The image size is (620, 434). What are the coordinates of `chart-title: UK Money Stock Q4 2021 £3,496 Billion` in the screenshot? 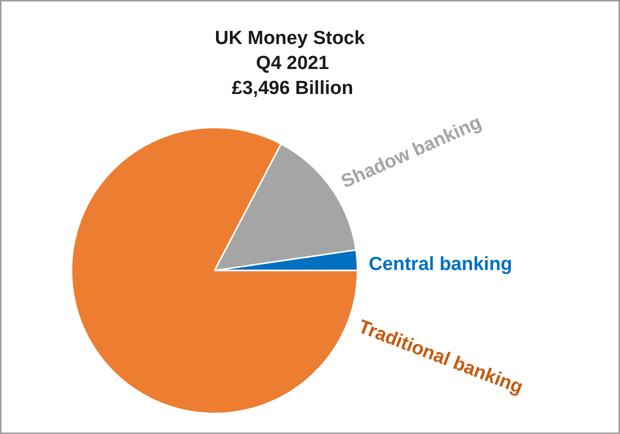 It's located at (290, 63).